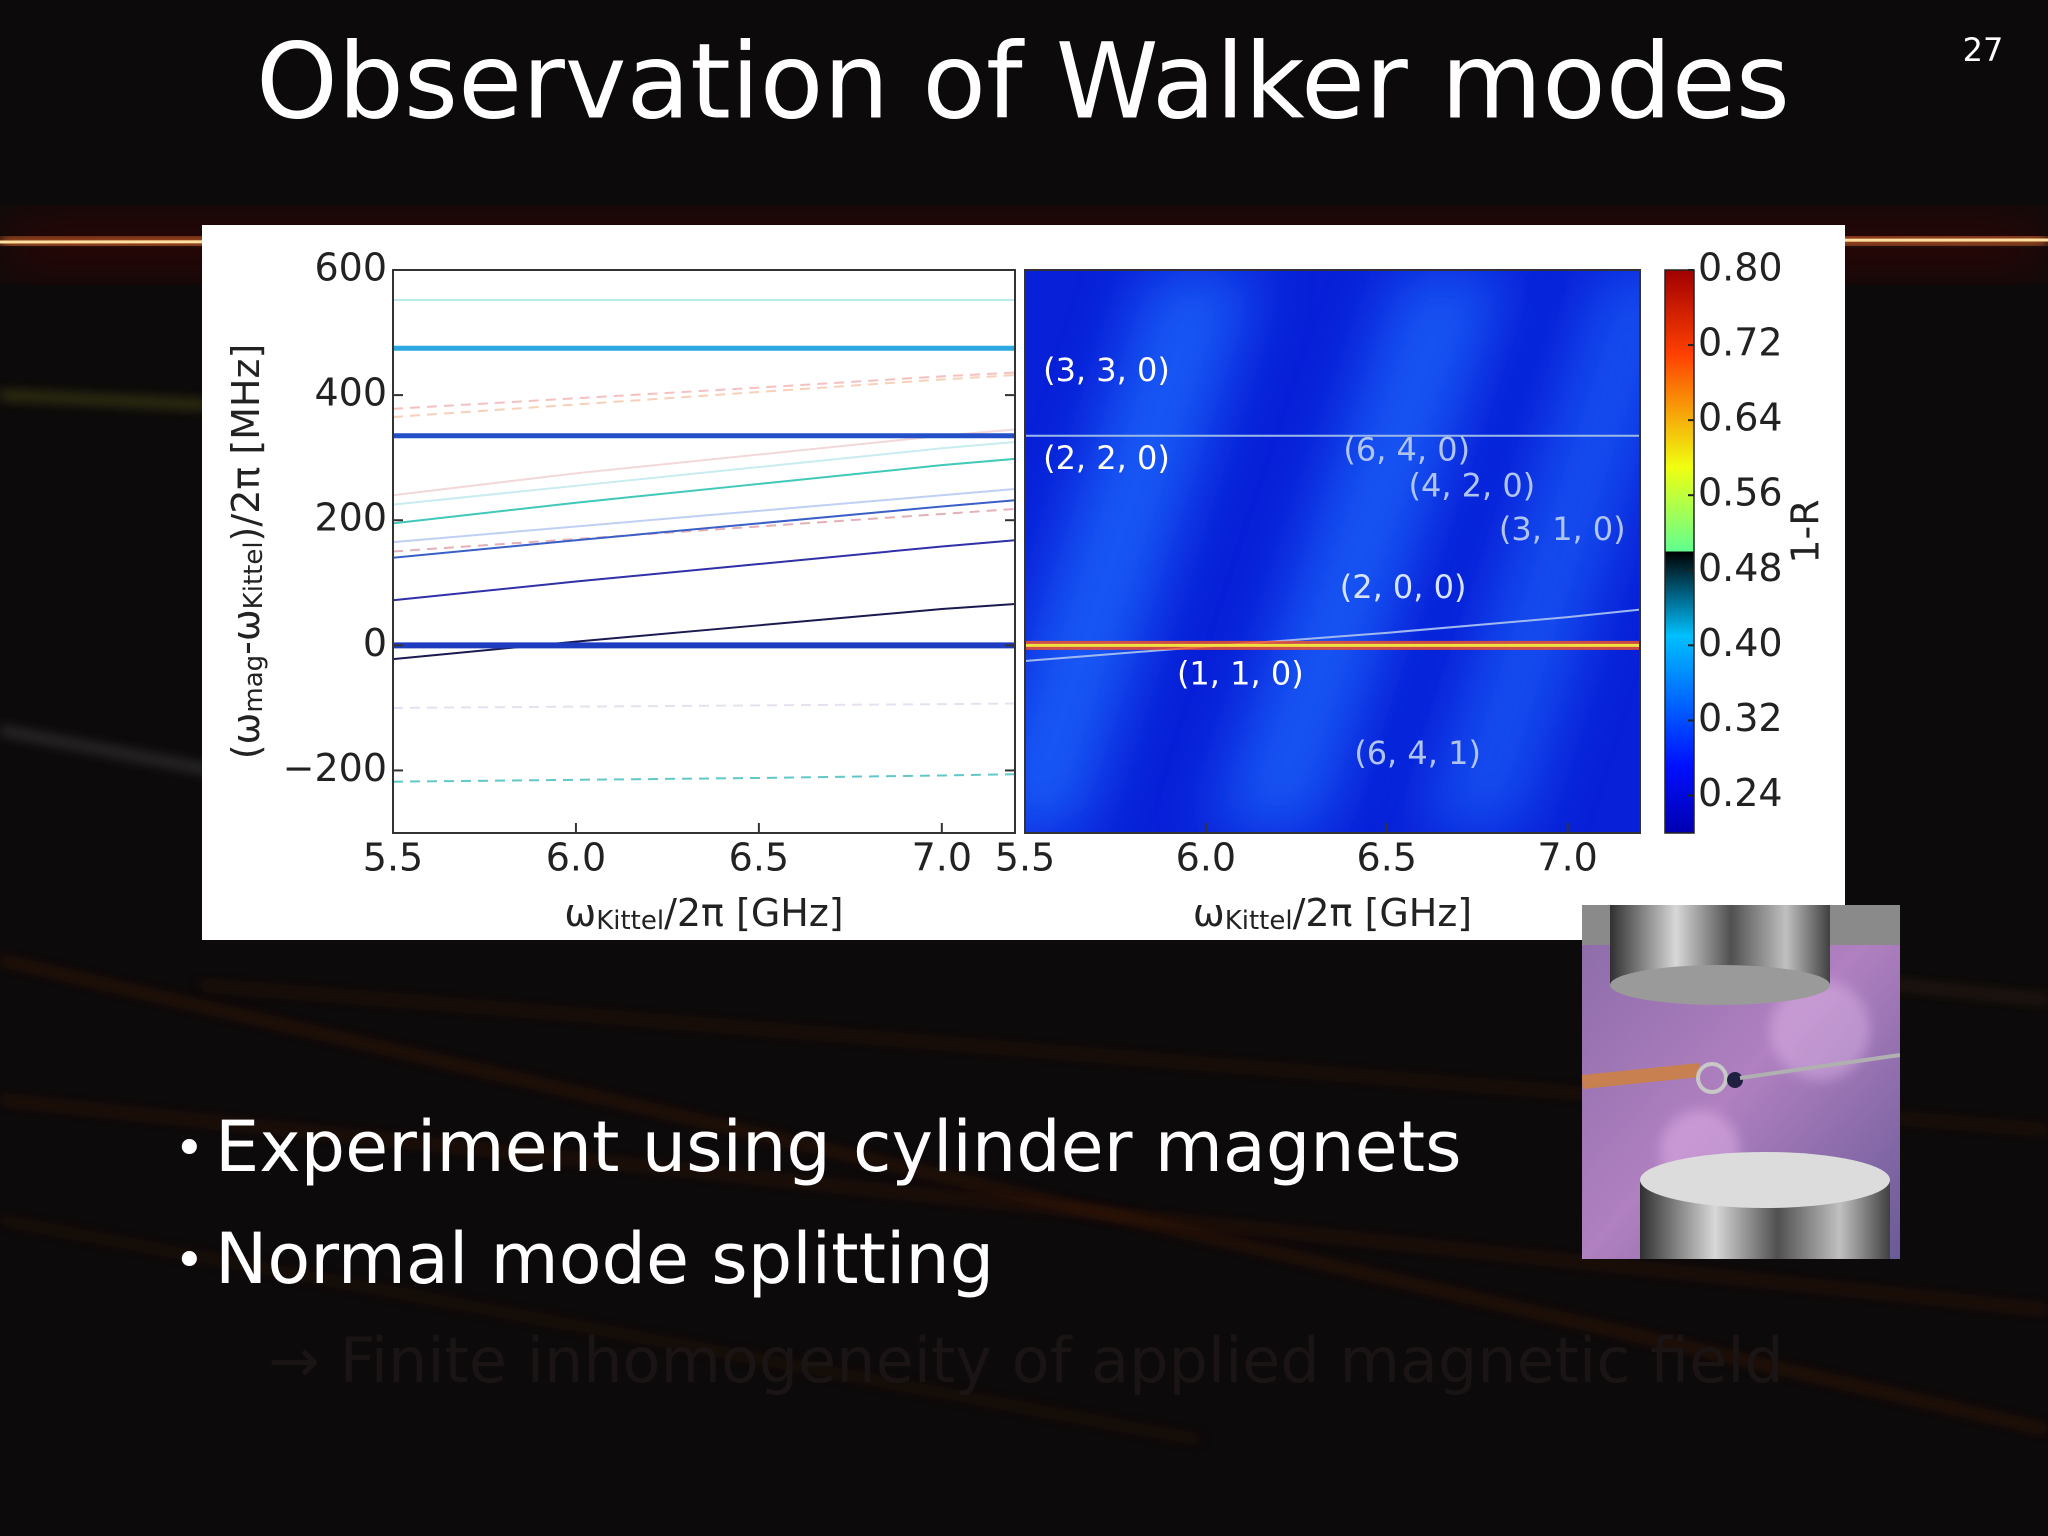  I want to click on bullet-text: Normal mode splitting, so click(604, 1259).